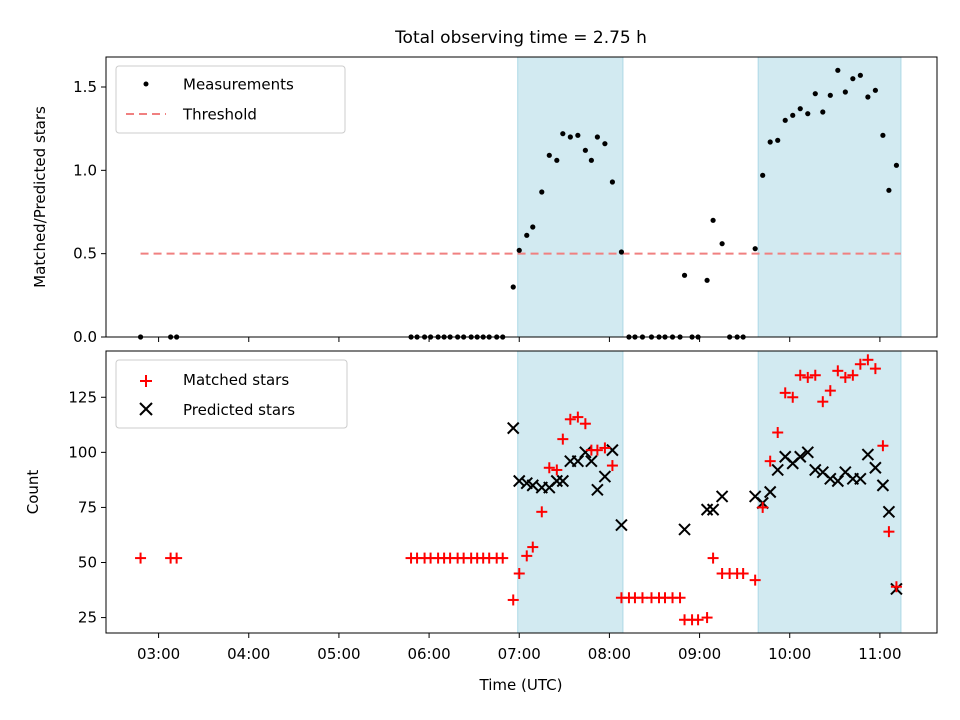 The height and width of the screenshot is (720, 960). I want to click on legend-predicted-marker, so click(146, 409).